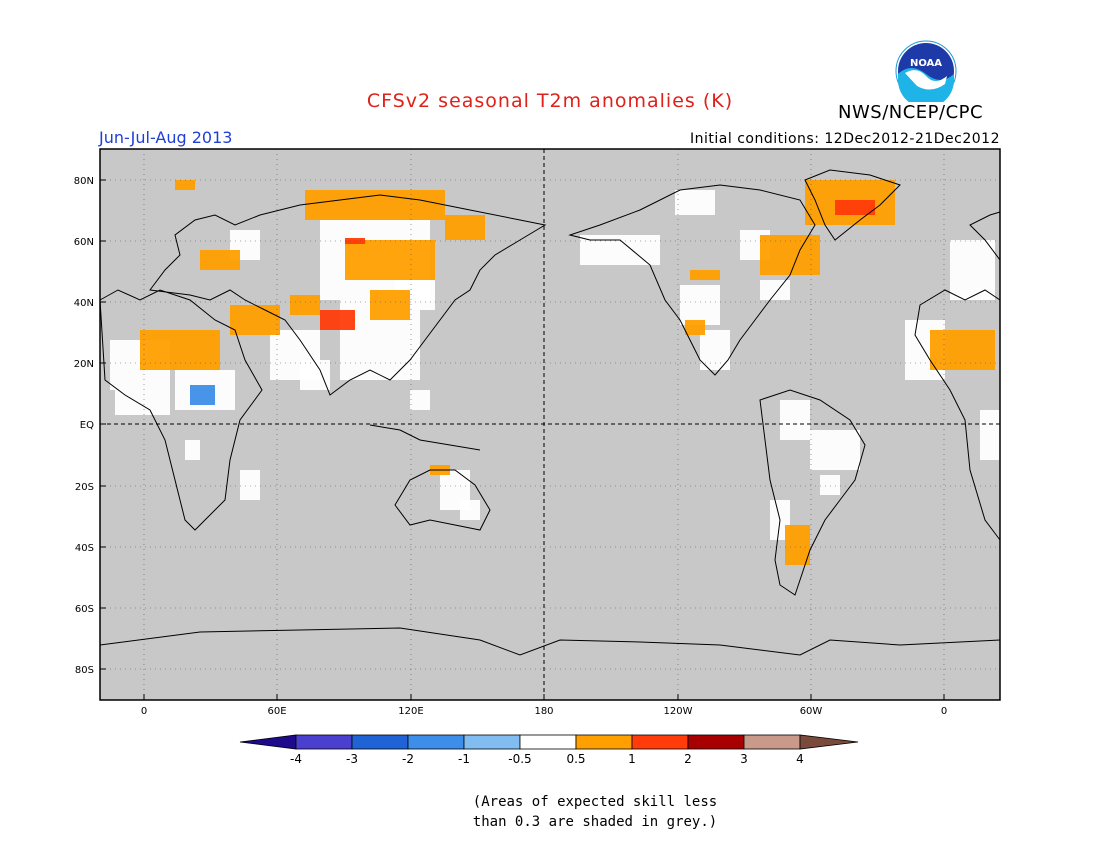 This screenshot has height=850, width=1100. What do you see at coordinates (519, 759) in the screenshot?
I see `colorbar-label: -0.5` at bounding box center [519, 759].